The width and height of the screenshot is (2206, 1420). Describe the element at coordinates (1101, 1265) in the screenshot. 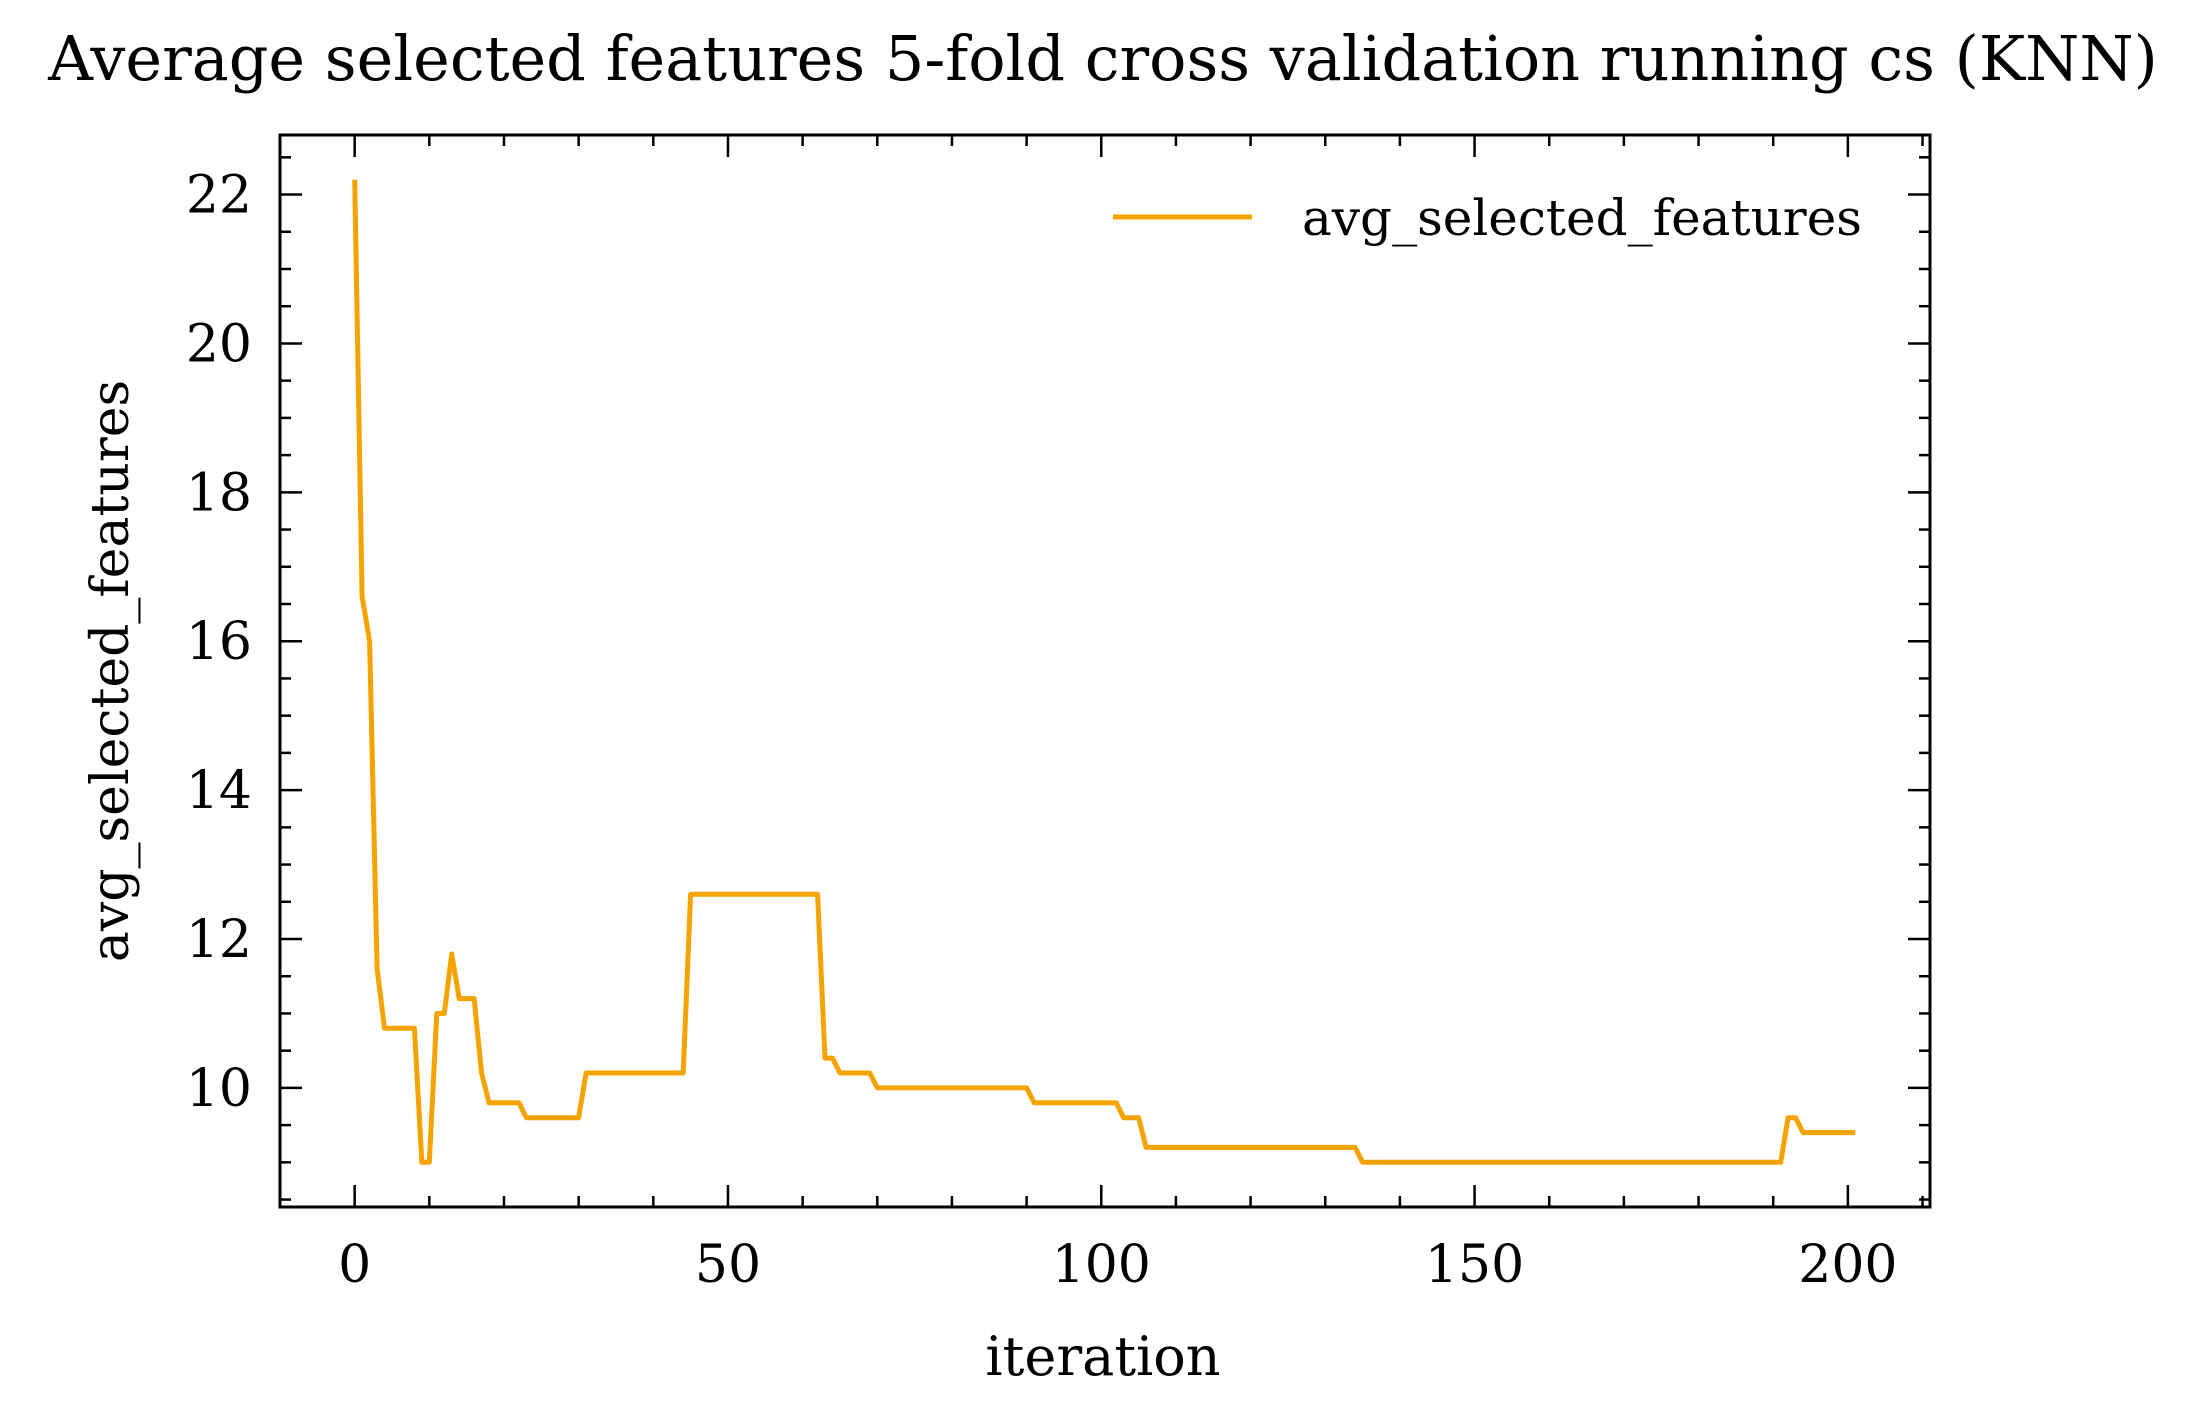

I see `x-tick-label: 100` at that location.